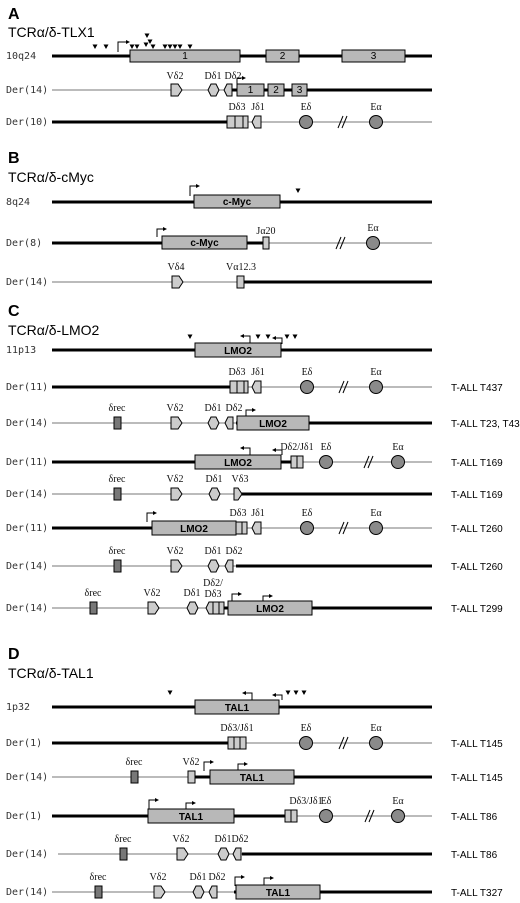 The image size is (520, 903). What do you see at coordinates (477, 609) in the screenshot?
I see `sample-label: T-ALL T299` at bounding box center [477, 609].